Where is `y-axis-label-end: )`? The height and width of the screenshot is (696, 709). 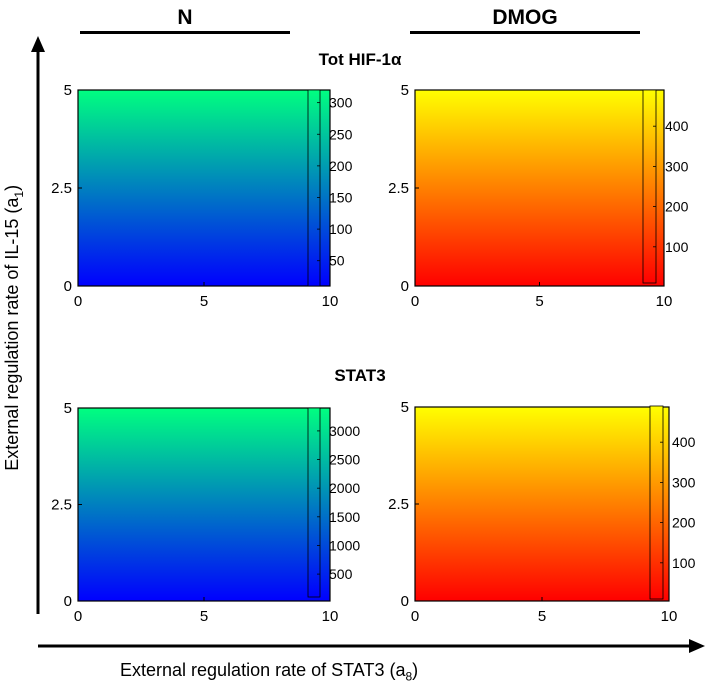
y-axis-label-end: ) is located at coordinates (12, 187).